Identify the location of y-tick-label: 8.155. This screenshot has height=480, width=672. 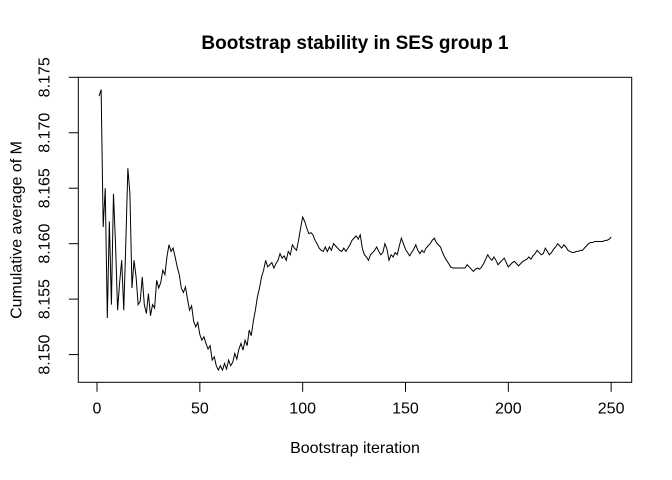
(45, 299).